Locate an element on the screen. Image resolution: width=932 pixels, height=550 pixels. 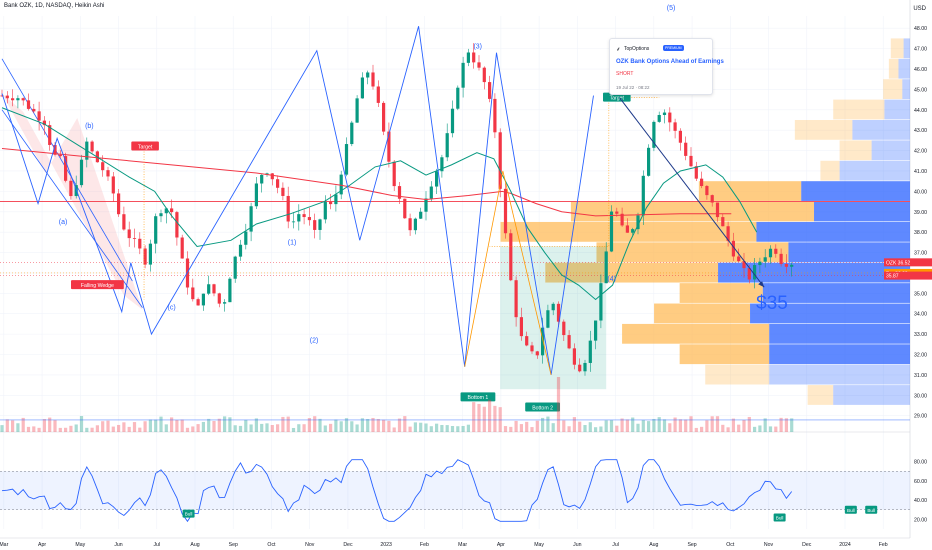
time-tick-label: Mar is located at coordinates (462, 545).